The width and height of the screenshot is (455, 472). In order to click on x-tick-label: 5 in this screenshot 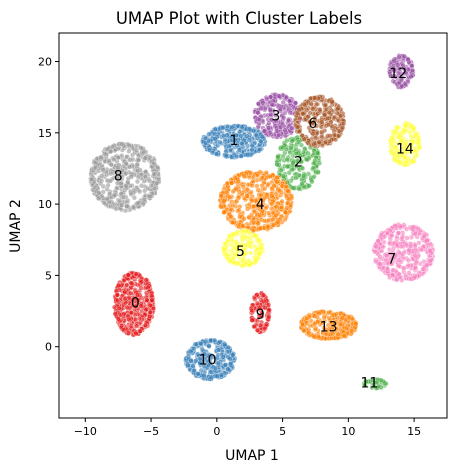, I will do `click(282, 431)`.